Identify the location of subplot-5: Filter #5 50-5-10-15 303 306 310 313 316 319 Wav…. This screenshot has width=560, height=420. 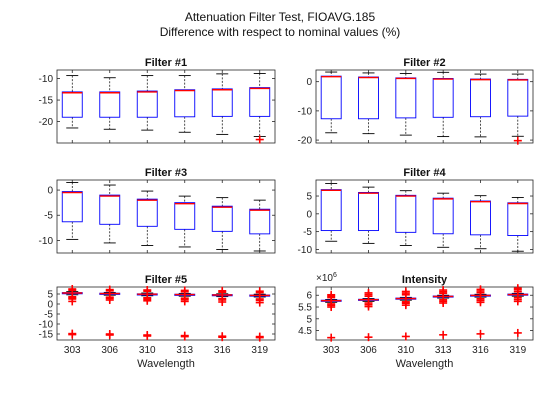
(157, 322).